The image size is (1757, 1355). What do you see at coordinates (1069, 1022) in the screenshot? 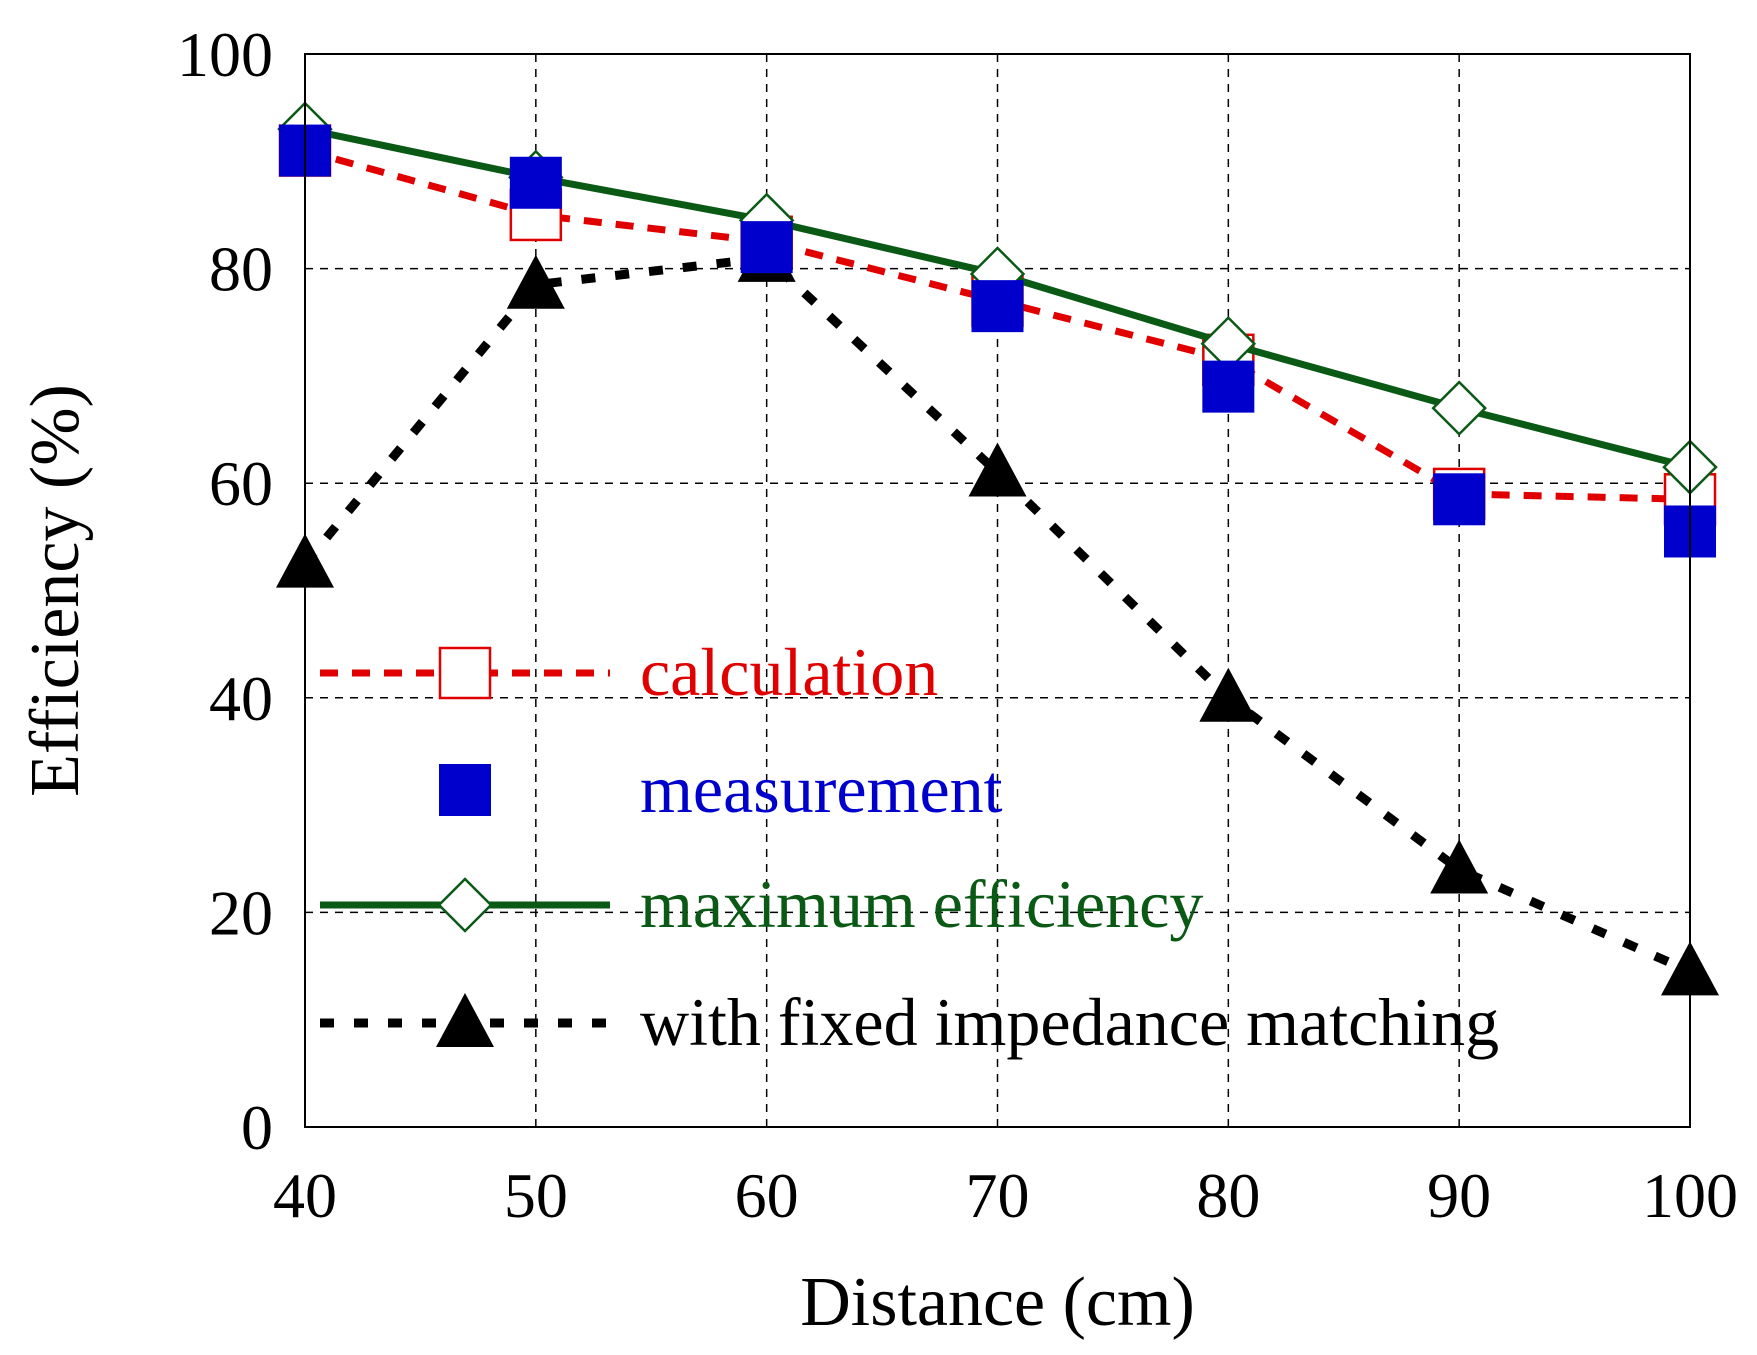
I see `legend-label-fixed: with fixed impedance matching` at bounding box center [1069, 1022].